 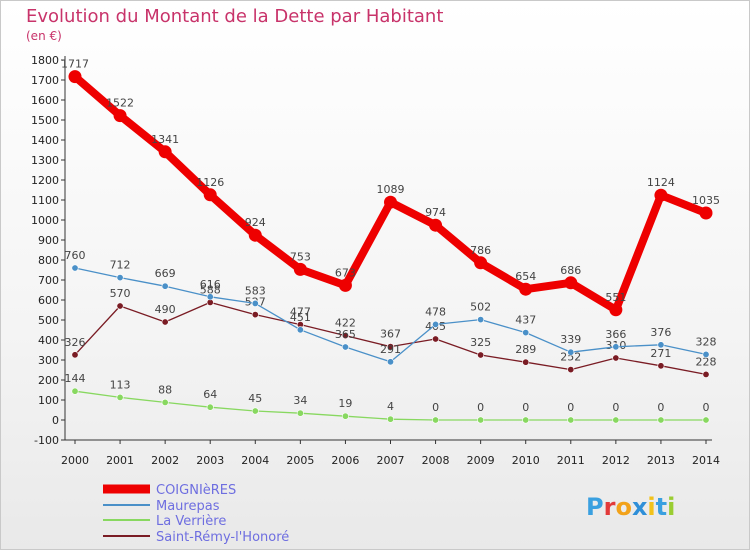 I want to click on y-tick-label: 1200, so click(x=45, y=180).